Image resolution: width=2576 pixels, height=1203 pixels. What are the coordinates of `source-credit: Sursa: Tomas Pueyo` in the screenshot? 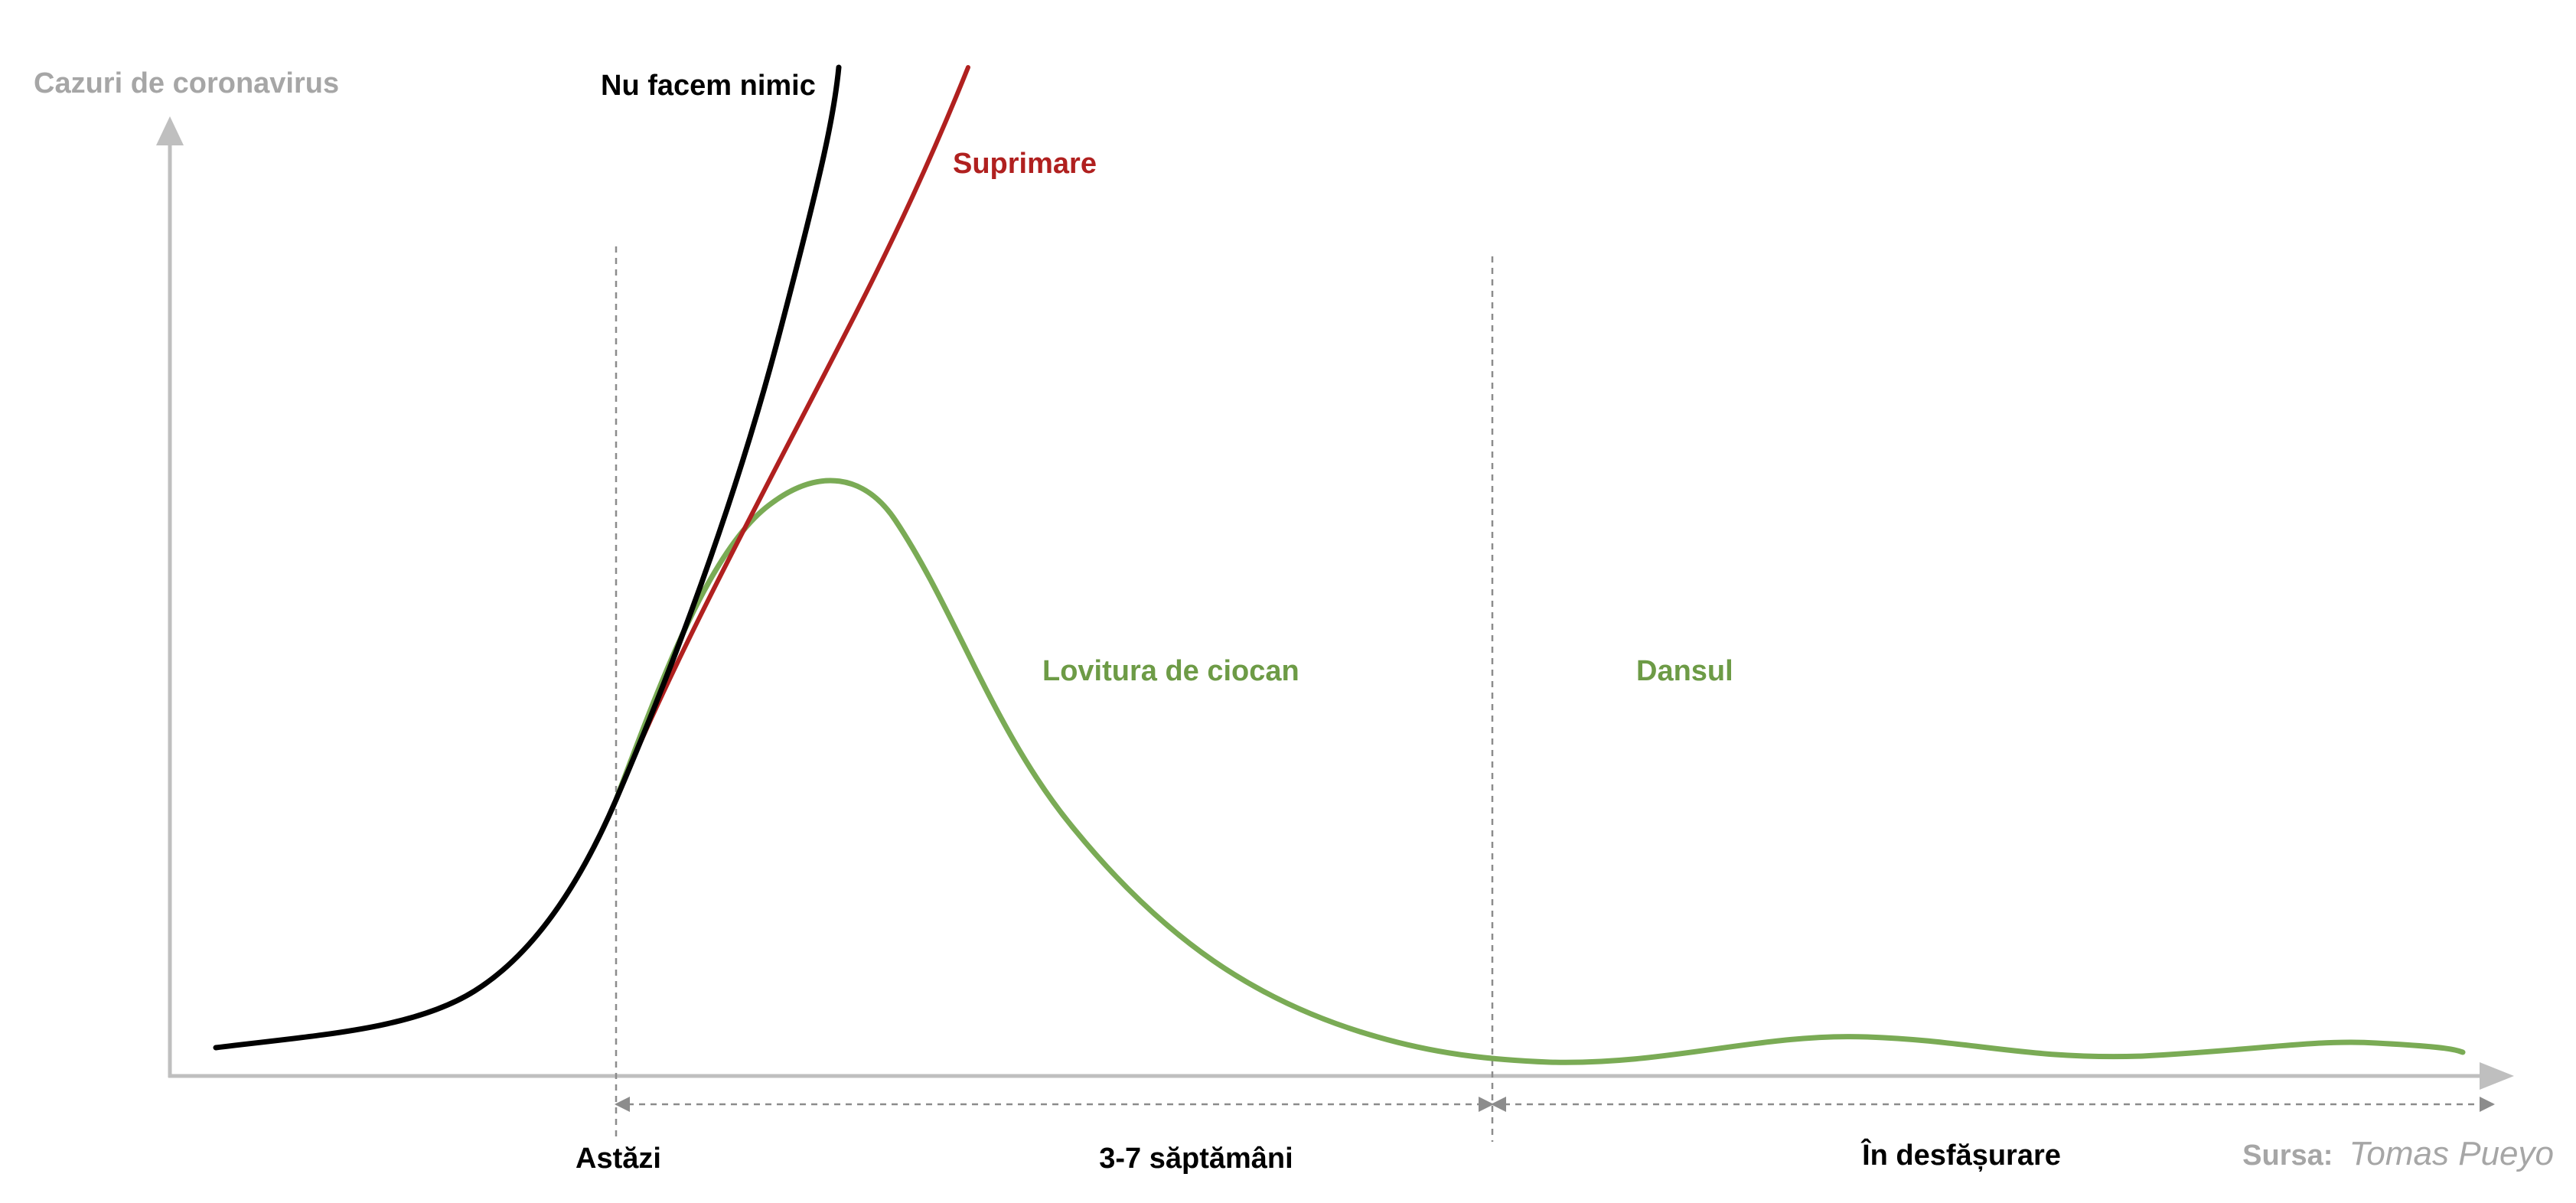 It's located at (2398, 1153).